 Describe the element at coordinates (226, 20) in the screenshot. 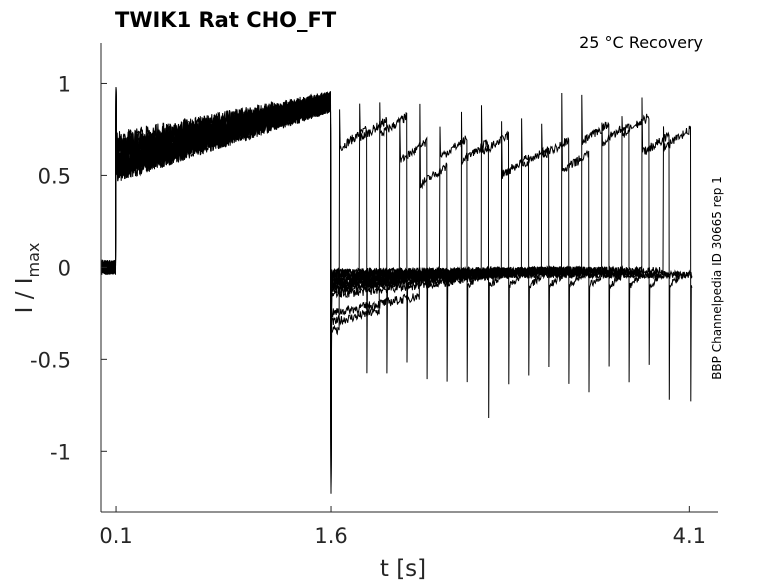

I see `chart-title: TWIK1 Rat CHO_FT` at that location.